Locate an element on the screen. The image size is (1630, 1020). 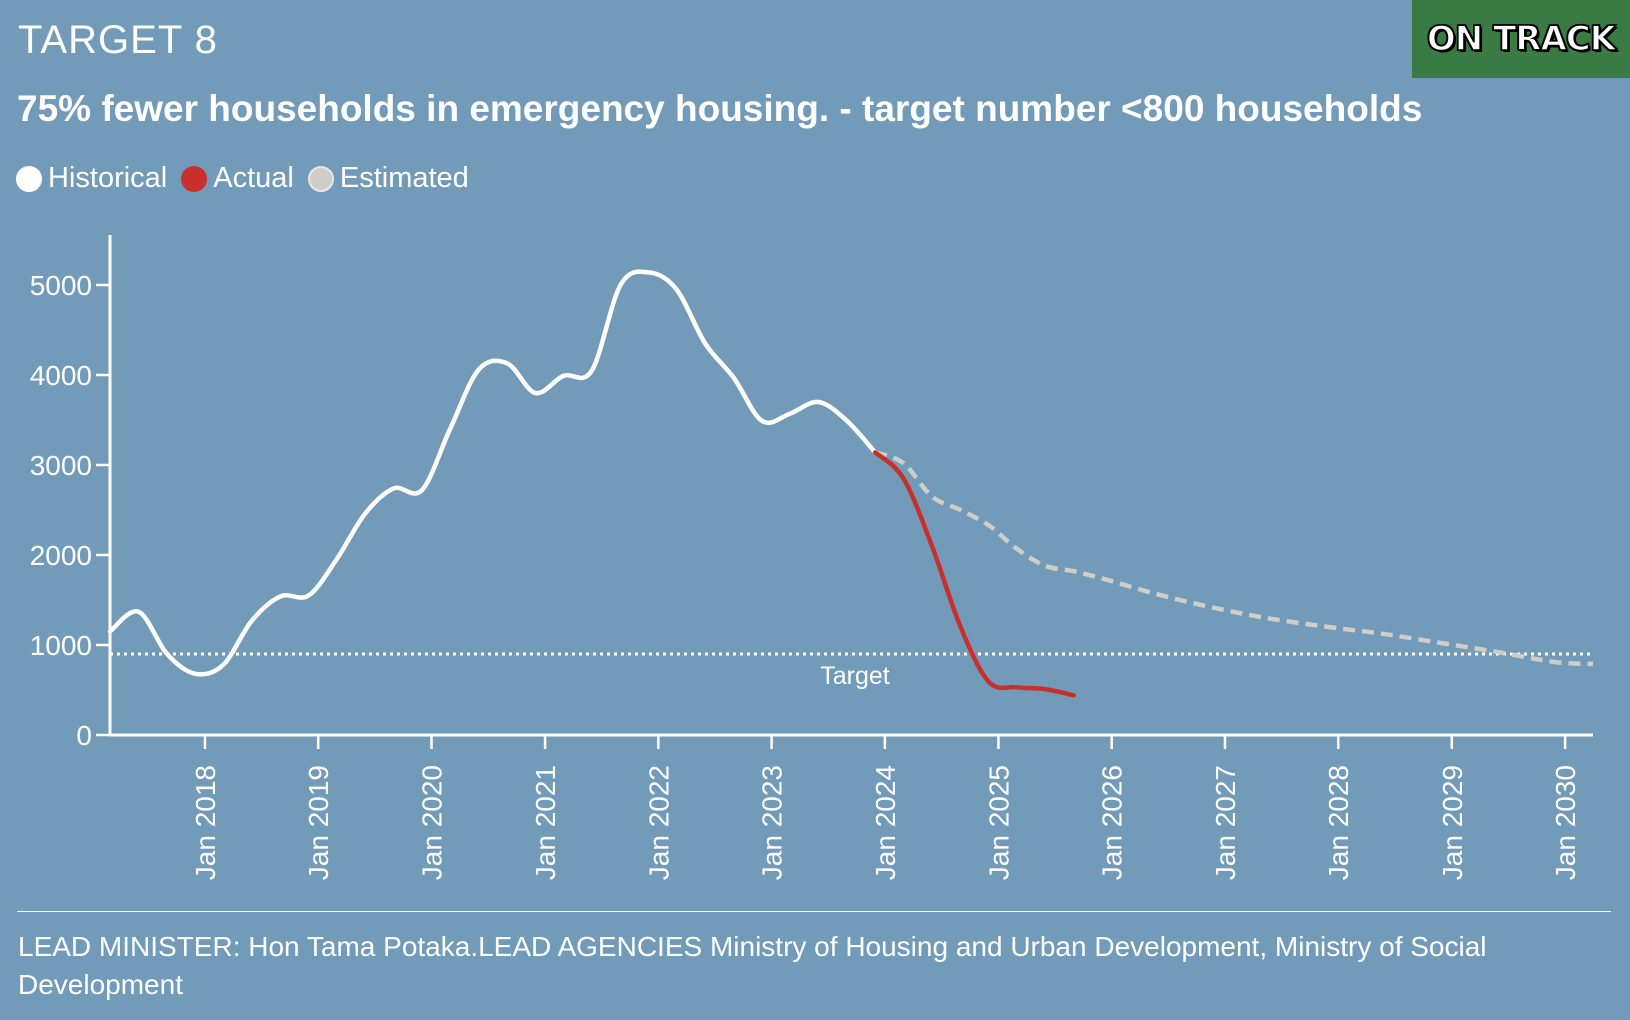
x-tick-label-0: Jan 2018 is located at coordinates (205, 822).